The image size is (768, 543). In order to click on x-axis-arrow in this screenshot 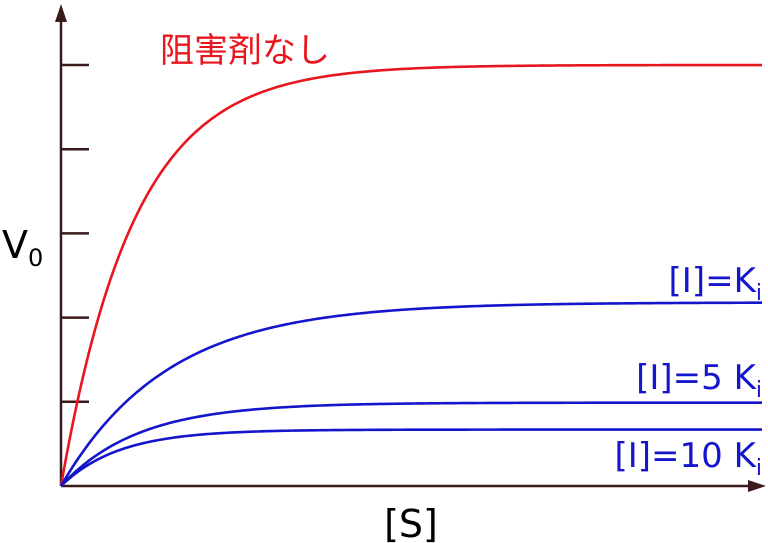, I will do `click(757, 486)`.